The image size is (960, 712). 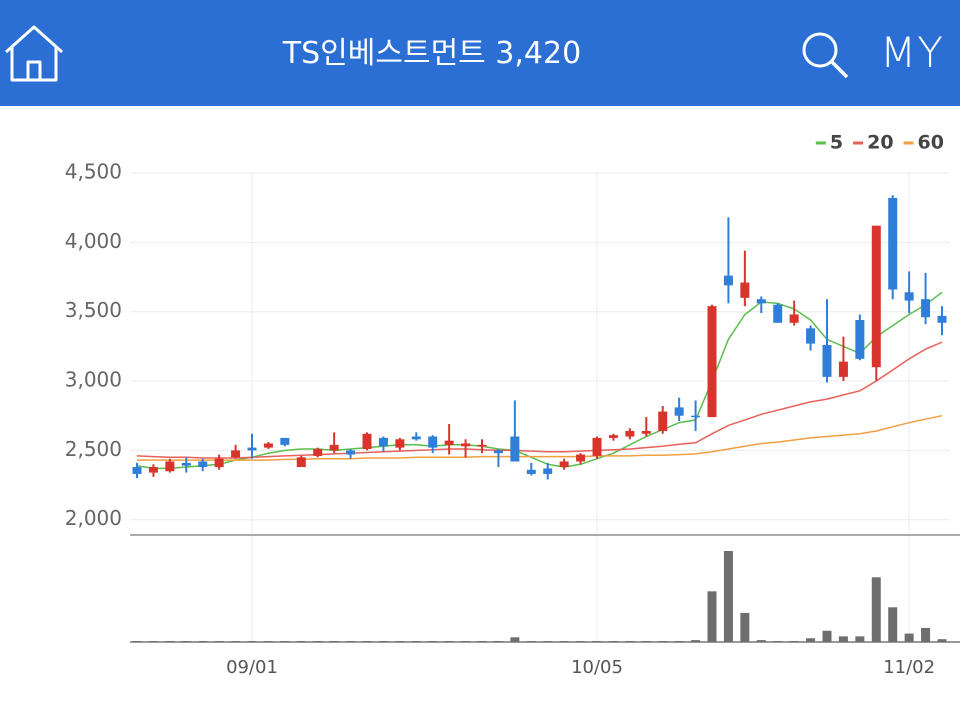 I want to click on y-tick-label: 3,000, so click(x=93, y=380).